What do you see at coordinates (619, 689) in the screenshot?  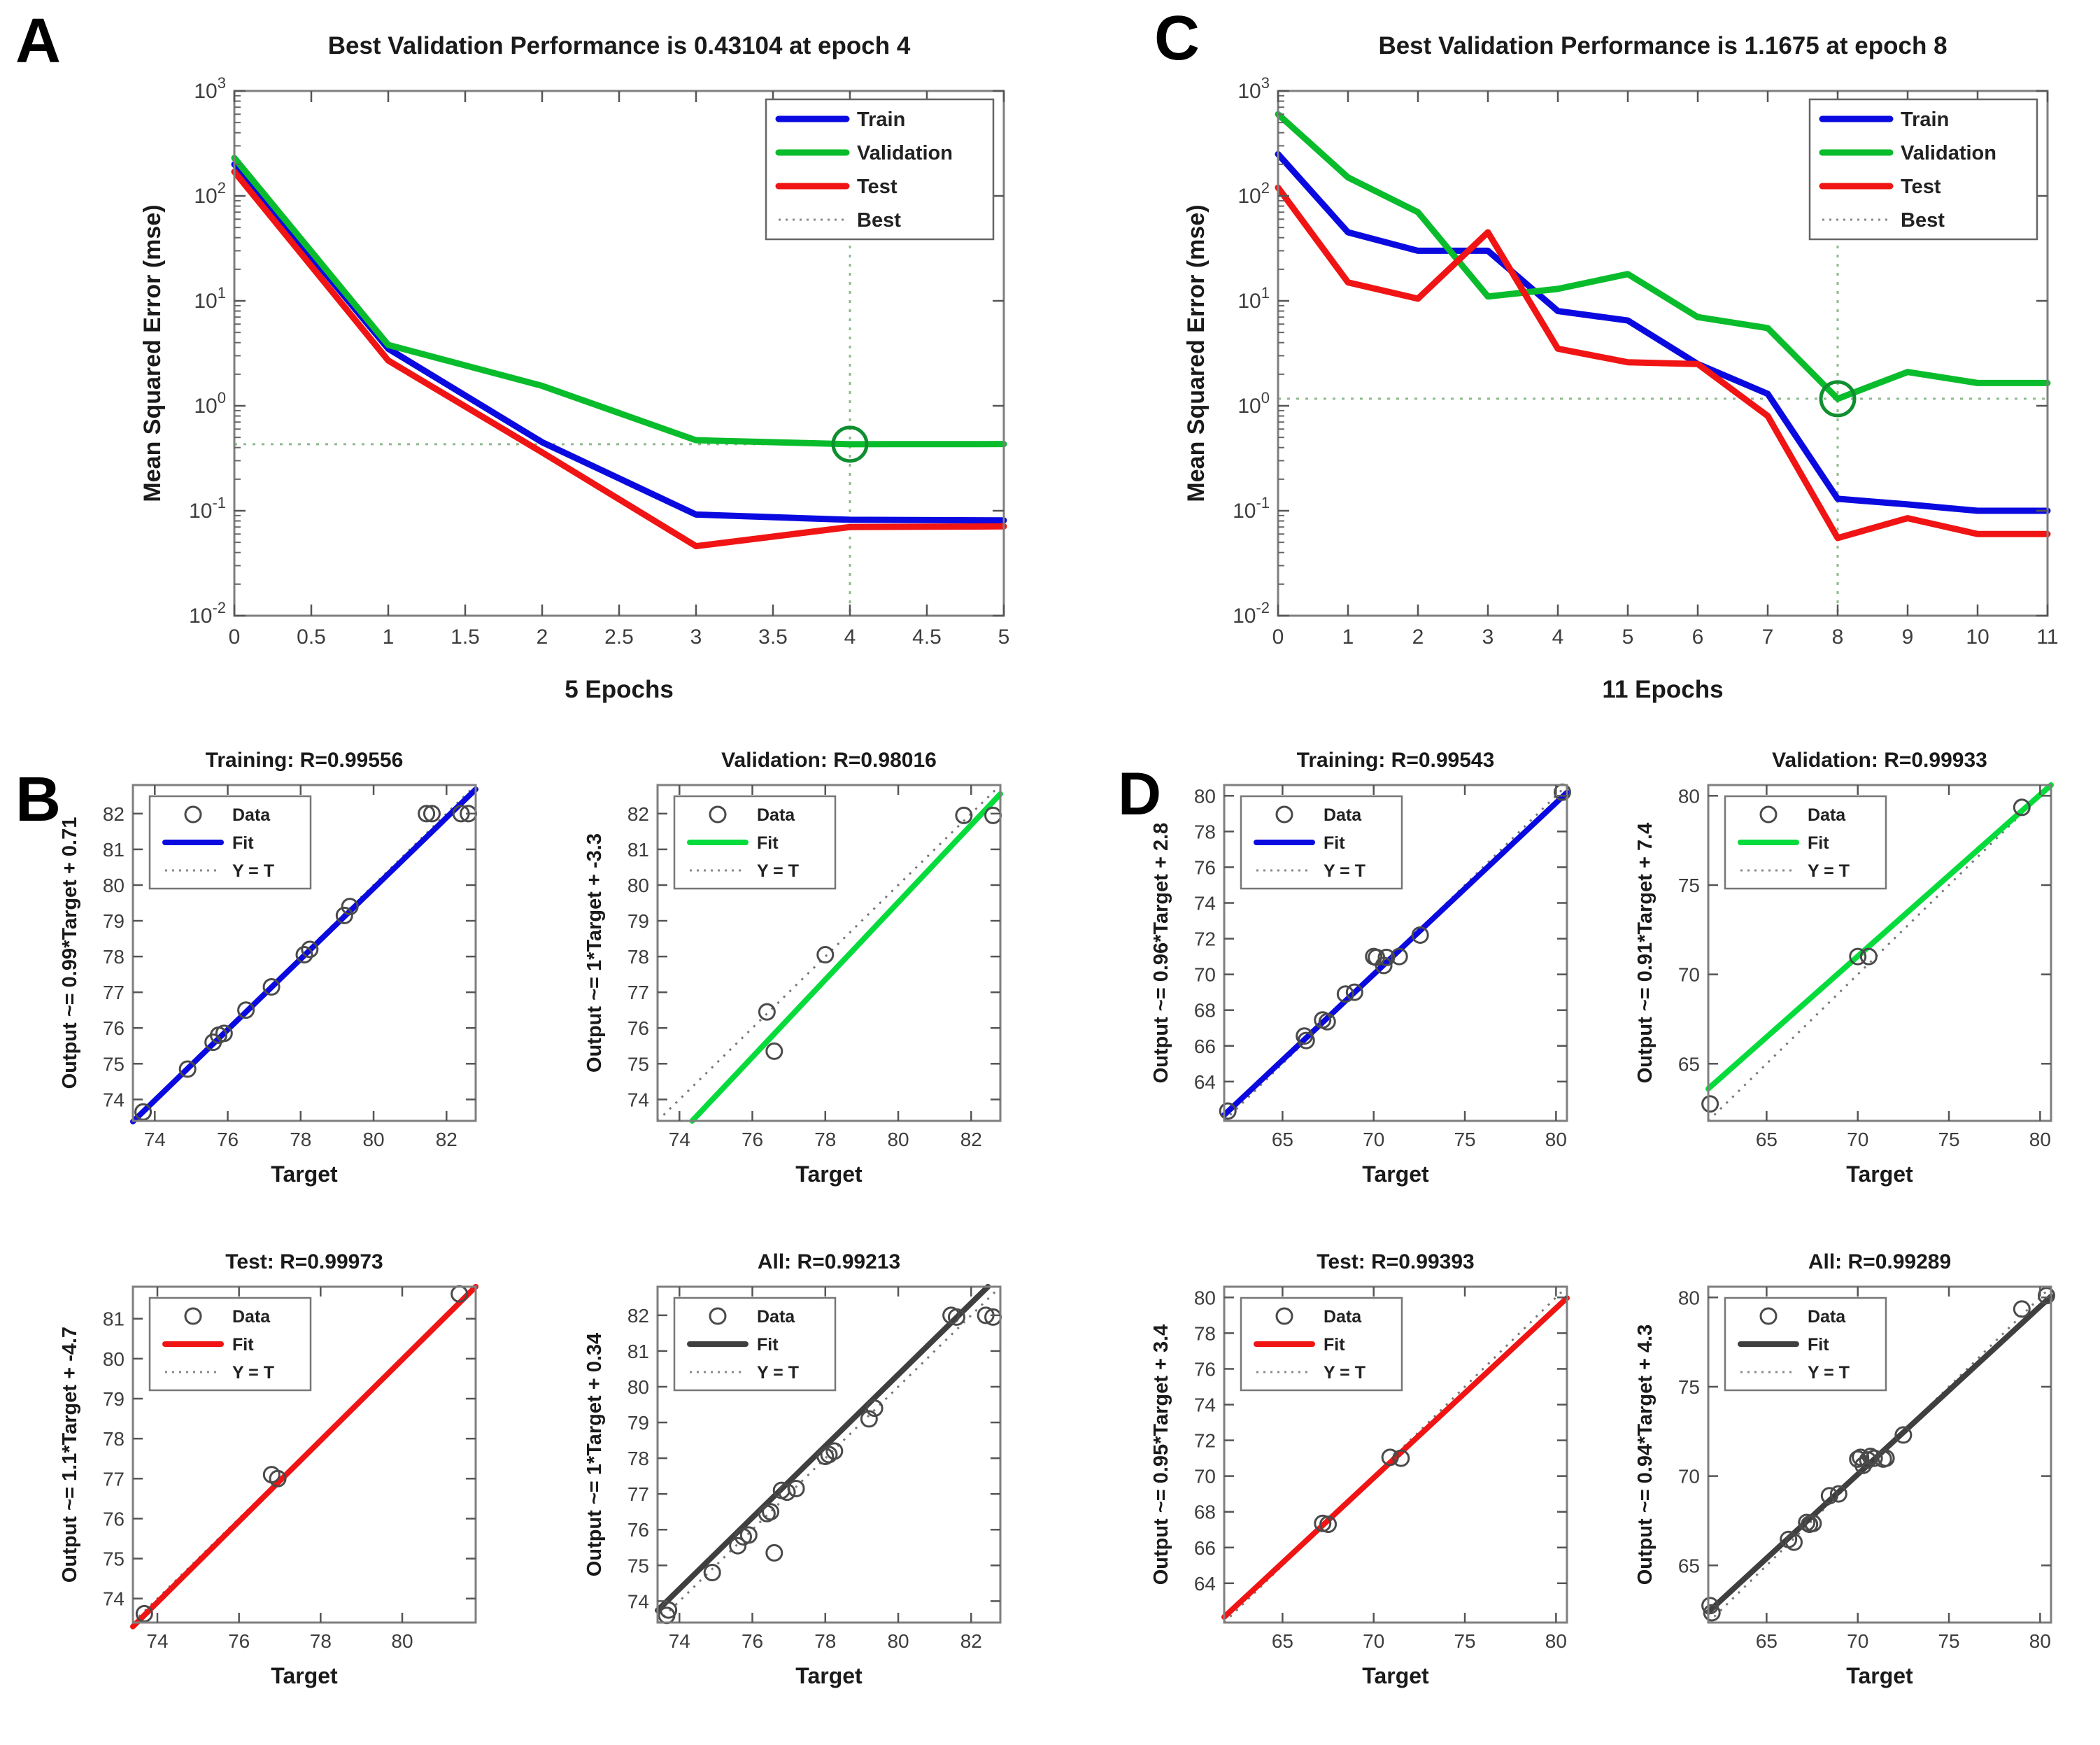 I see `x-axis-label: 5 Epochs` at bounding box center [619, 689].